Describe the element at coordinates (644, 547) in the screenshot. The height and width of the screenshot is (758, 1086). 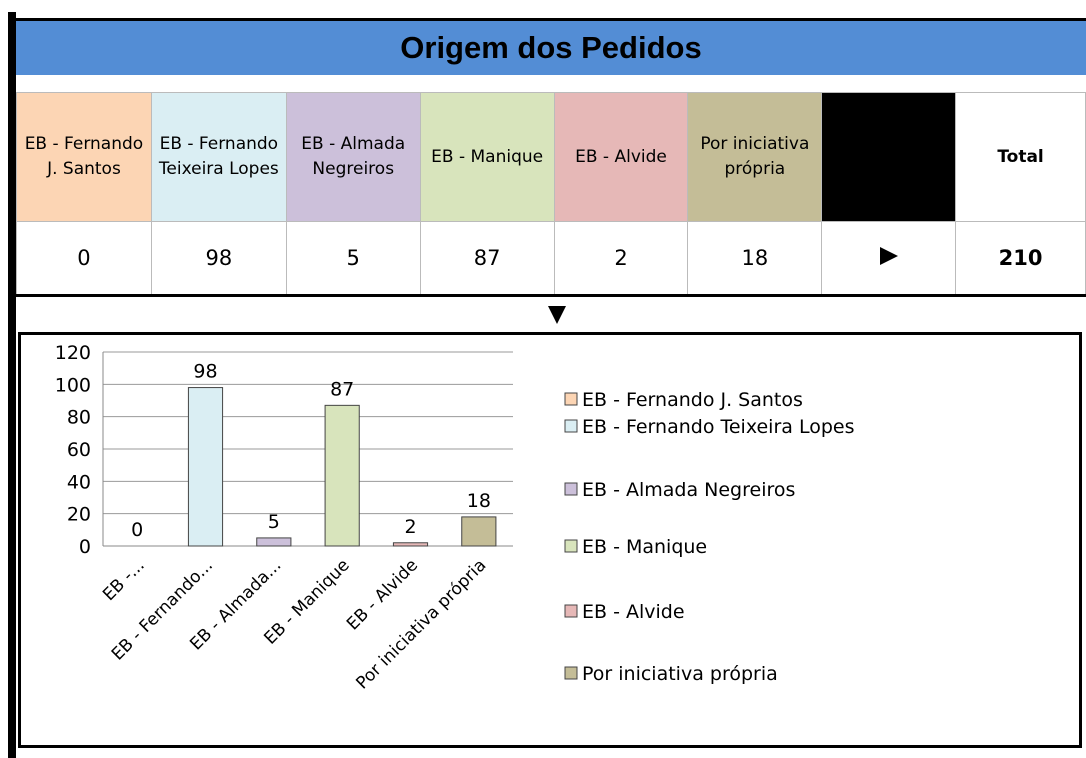
I see `legend-label: EB - Manique` at that location.